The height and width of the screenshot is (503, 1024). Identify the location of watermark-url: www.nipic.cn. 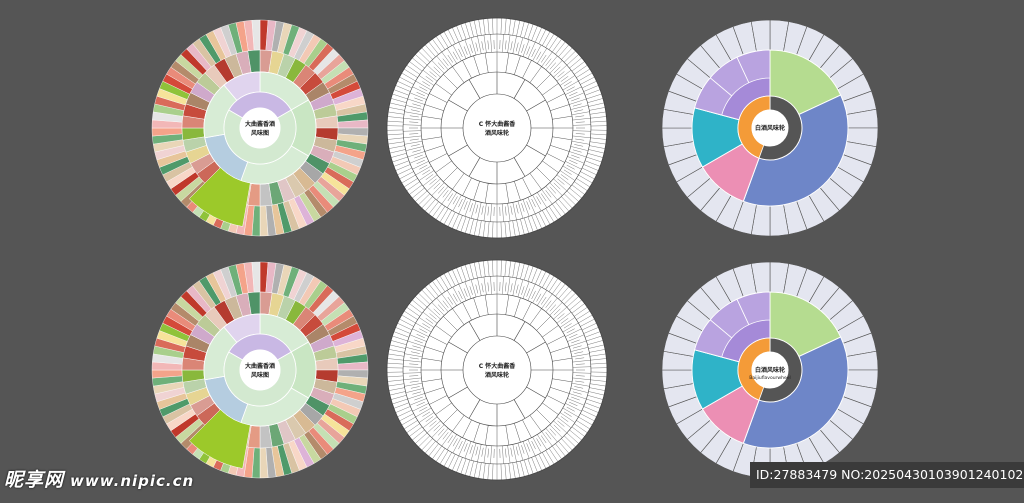
(132, 481).